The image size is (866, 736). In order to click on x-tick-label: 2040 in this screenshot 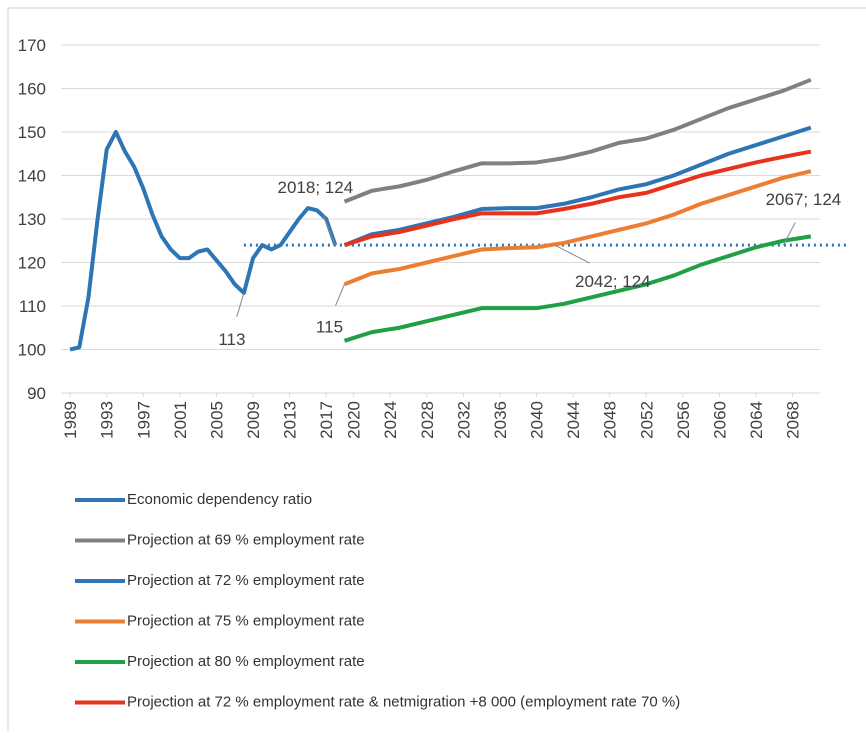, I will do `click(537, 420)`.